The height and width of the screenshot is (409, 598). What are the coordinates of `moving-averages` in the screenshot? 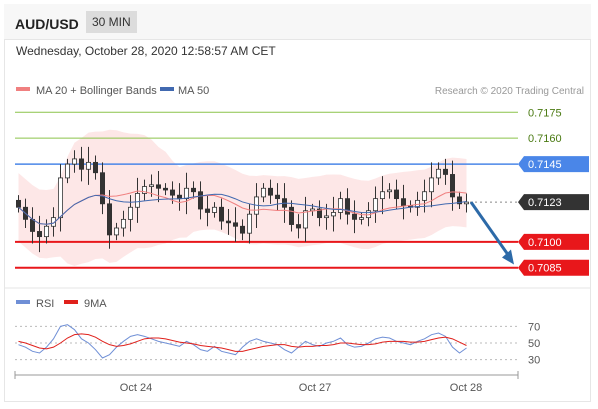 It's located at (242, 207).